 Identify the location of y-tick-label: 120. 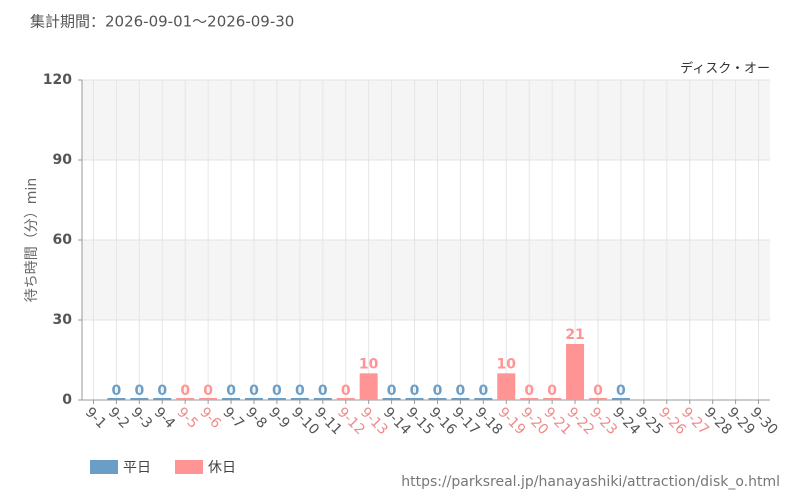
(57, 80).